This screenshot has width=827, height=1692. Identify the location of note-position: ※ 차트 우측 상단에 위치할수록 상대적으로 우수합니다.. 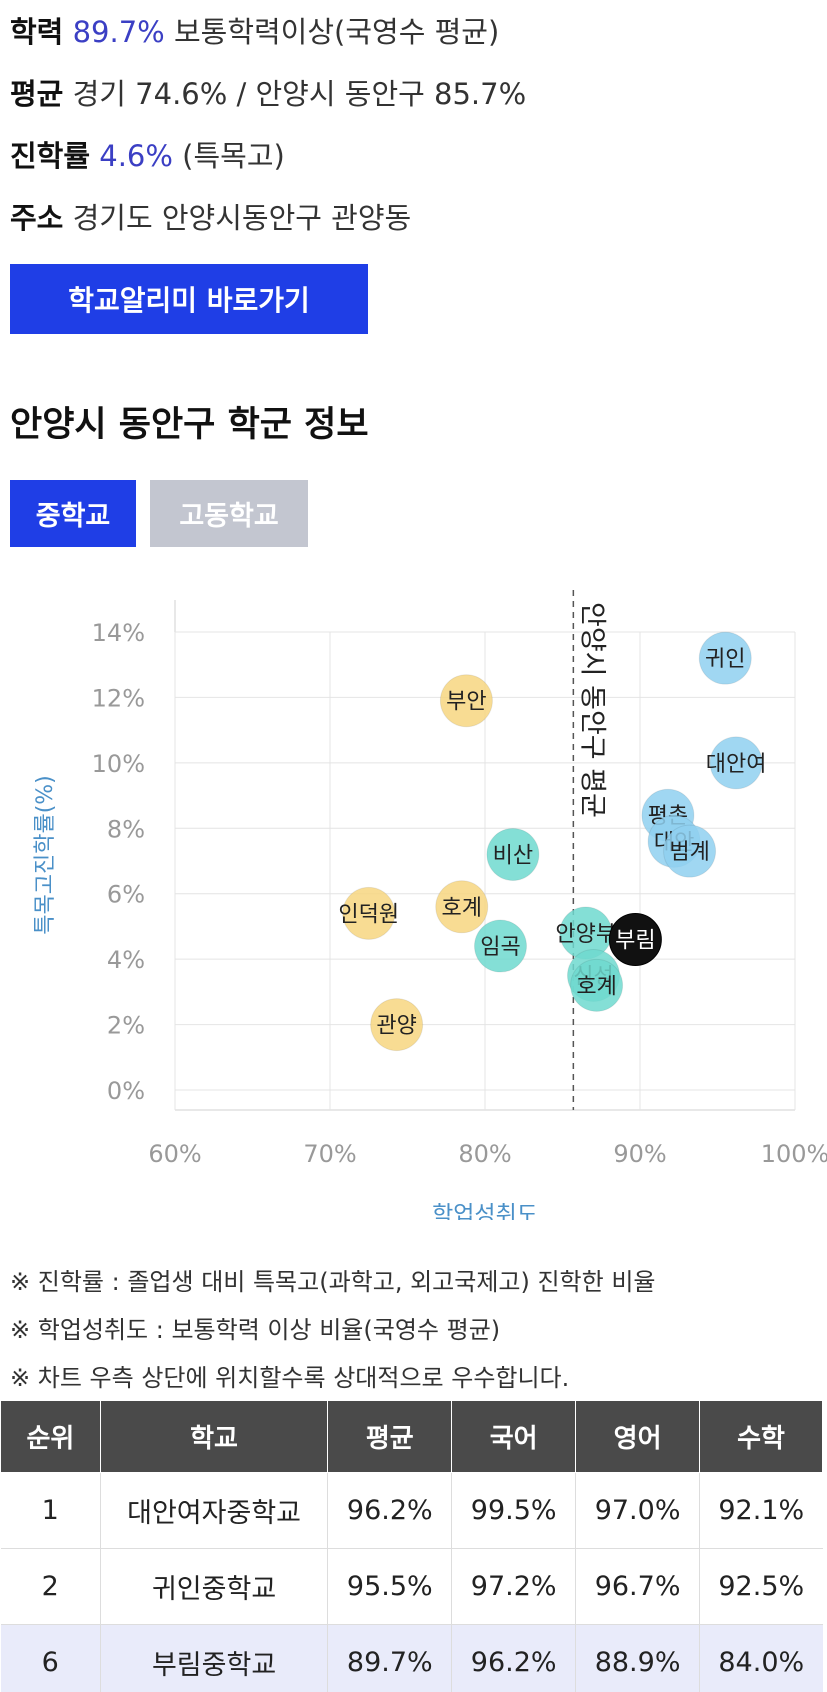
(290, 1378).